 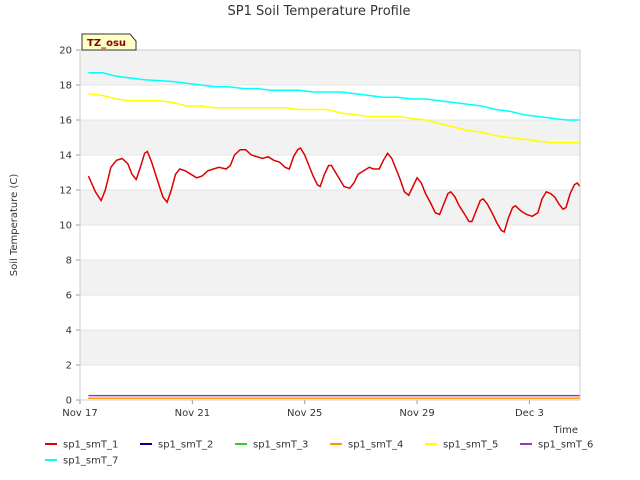 What do you see at coordinates (79, 413) in the screenshot?
I see `x-tick-label: Nov 17` at bounding box center [79, 413].